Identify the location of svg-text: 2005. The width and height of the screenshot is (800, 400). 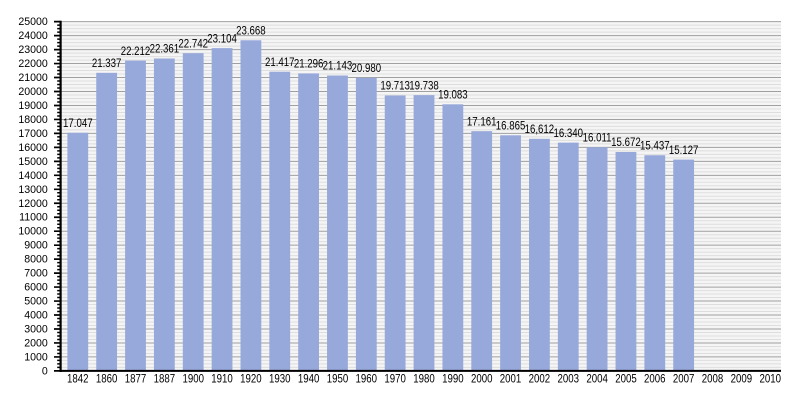
(626, 378).